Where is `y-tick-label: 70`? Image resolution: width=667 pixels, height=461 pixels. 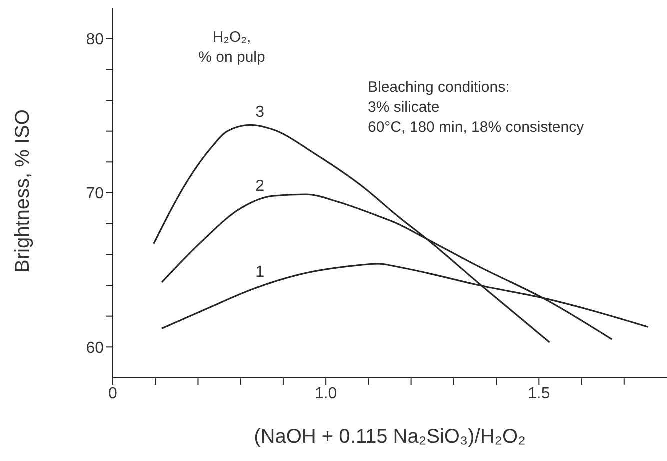 y-tick-label: 70 is located at coordinates (95, 194).